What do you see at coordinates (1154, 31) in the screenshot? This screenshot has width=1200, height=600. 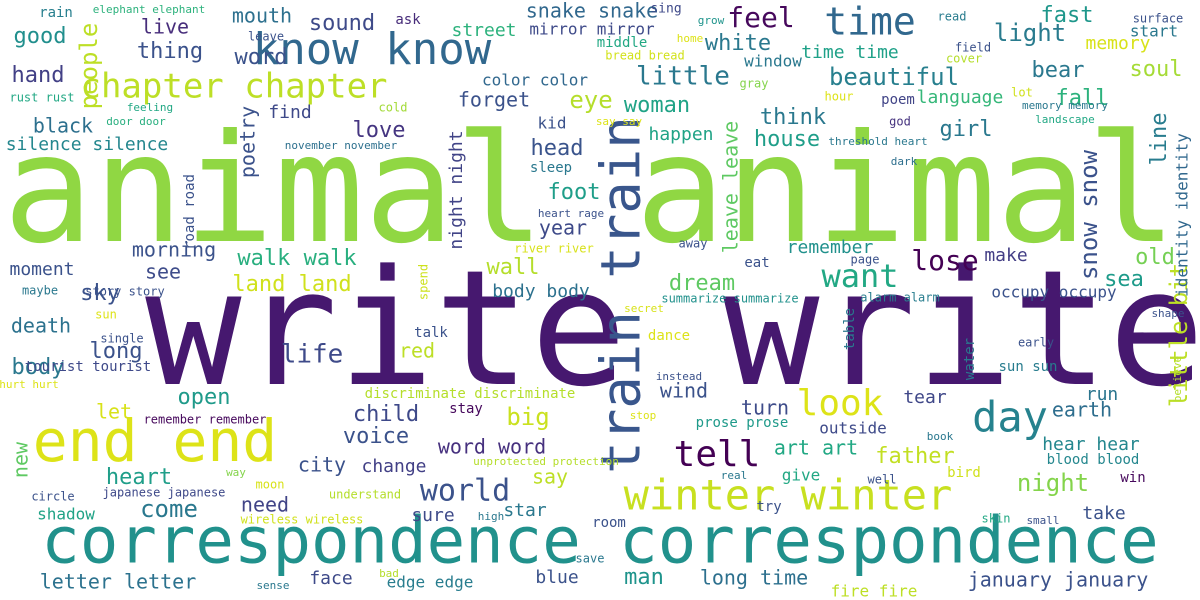 I see `word-start: start` at bounding box center [1154, 31].